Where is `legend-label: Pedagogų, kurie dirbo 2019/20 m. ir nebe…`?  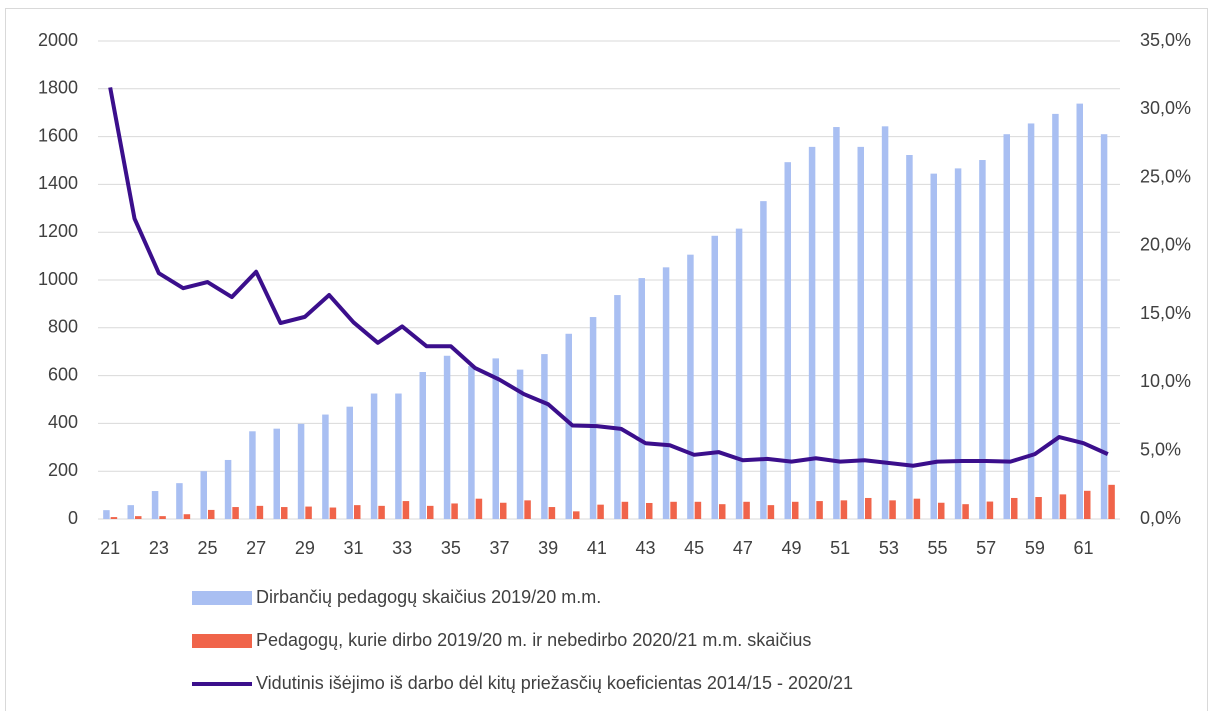
legend-label: Pedagogų, kurie dirbo 2019/20 m. ir nebe… is located at coordinates (533, 640).